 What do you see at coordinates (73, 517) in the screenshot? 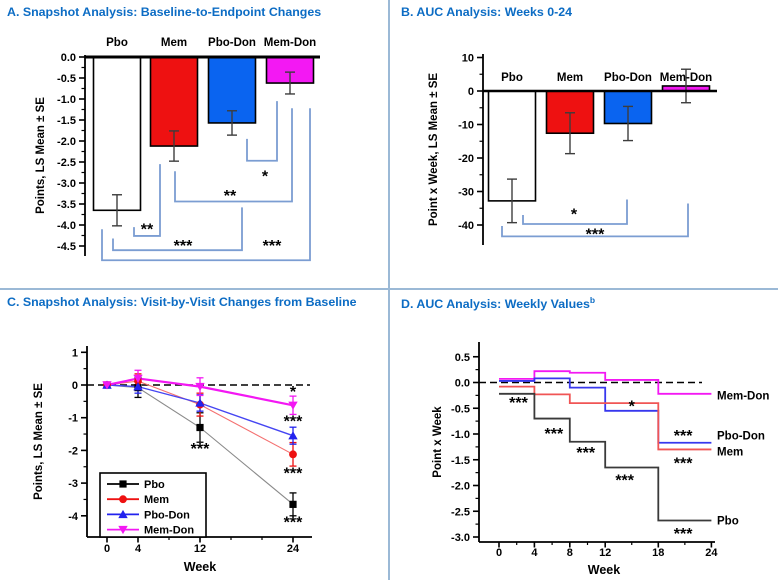
I see `svg-text: -4` at bounding box center [73, 517].